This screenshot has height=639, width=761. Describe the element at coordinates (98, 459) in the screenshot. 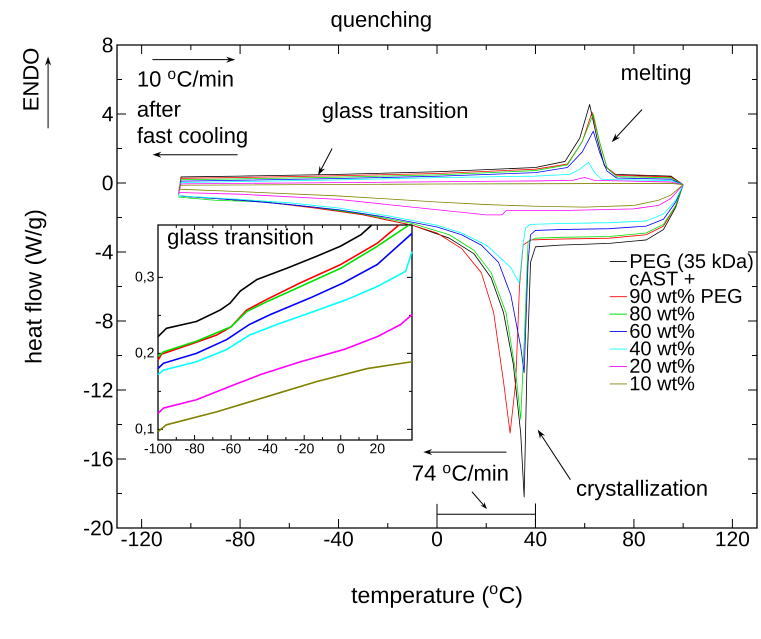

I see `y-tick-label: -16` at that location.